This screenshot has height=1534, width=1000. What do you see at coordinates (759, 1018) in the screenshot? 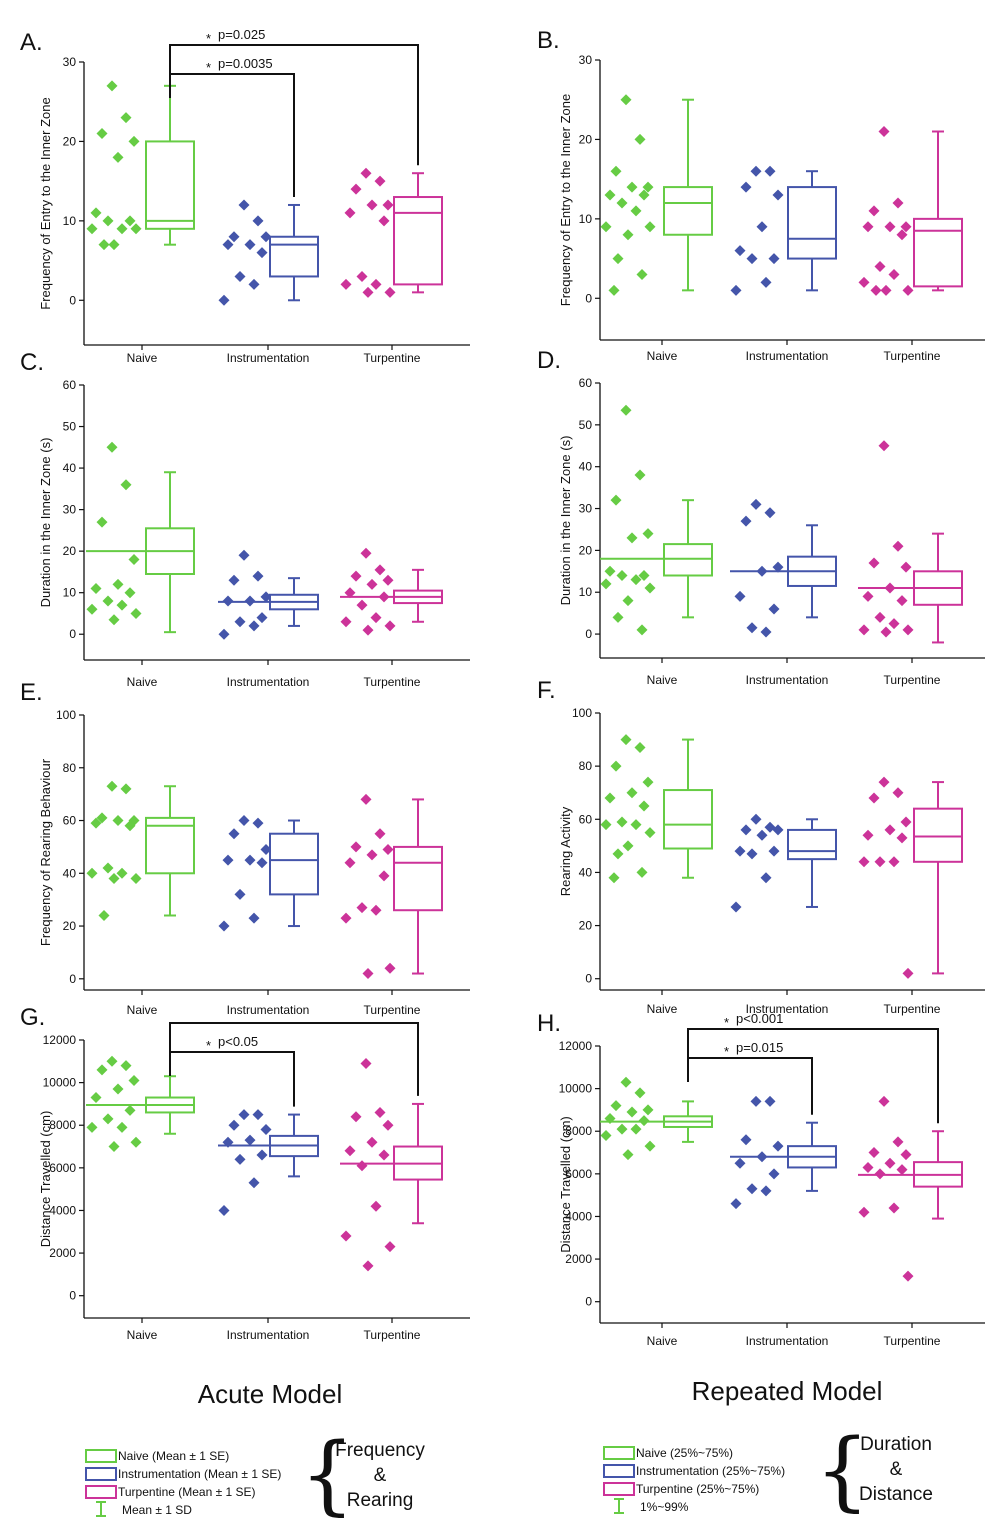
I see `significance-label: p<0.001` at bounding box center [759, 1018].